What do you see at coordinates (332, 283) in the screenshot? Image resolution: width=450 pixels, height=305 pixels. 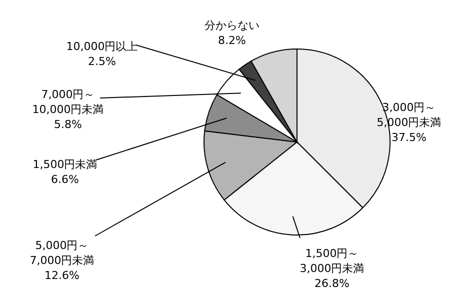 I see `data-label: 26.8%` at bounding box center [332, 283].